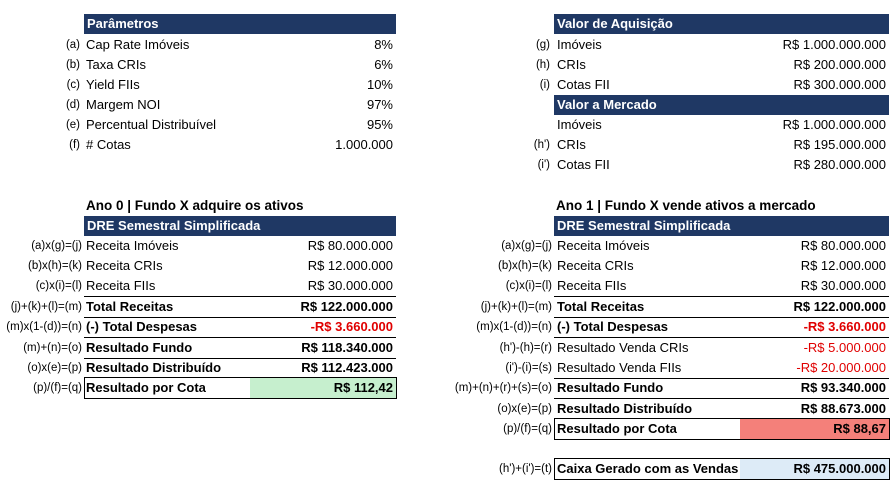  Describe the element at coordinates (524, 409) in the screenshot. I see `ano1-code: (o)x(e)=(p)` at that location.